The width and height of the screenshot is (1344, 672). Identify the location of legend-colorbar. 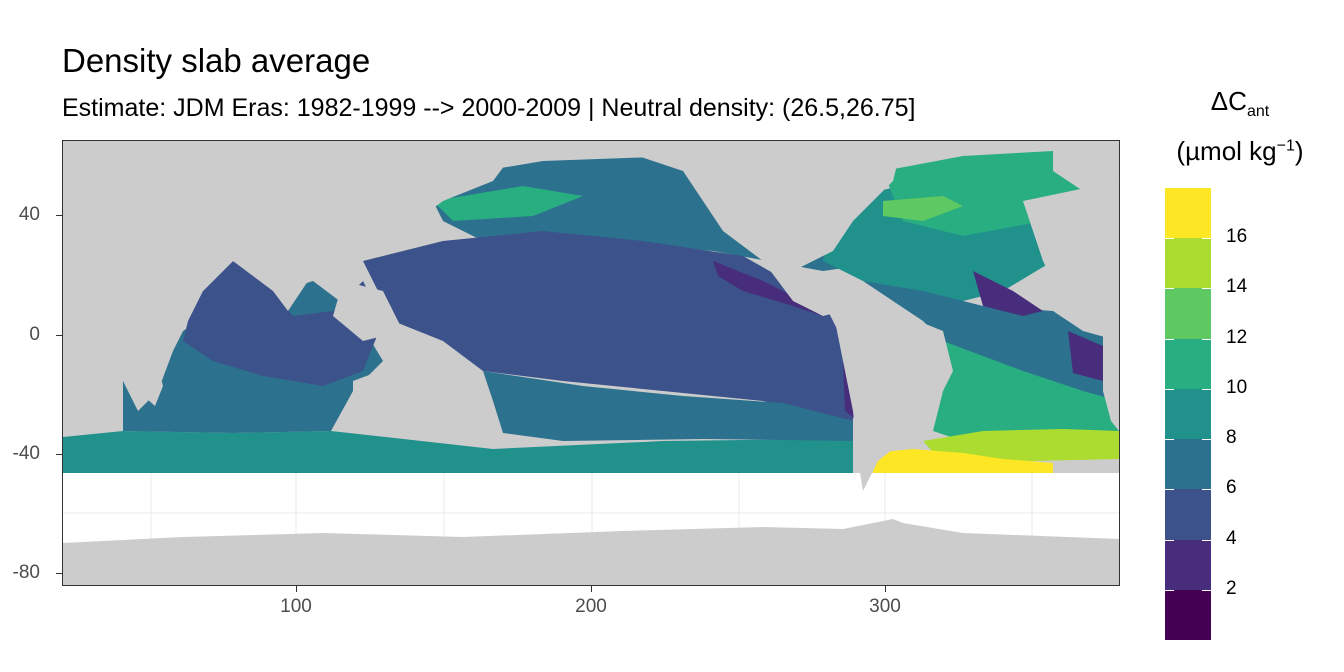
(1188, 414).